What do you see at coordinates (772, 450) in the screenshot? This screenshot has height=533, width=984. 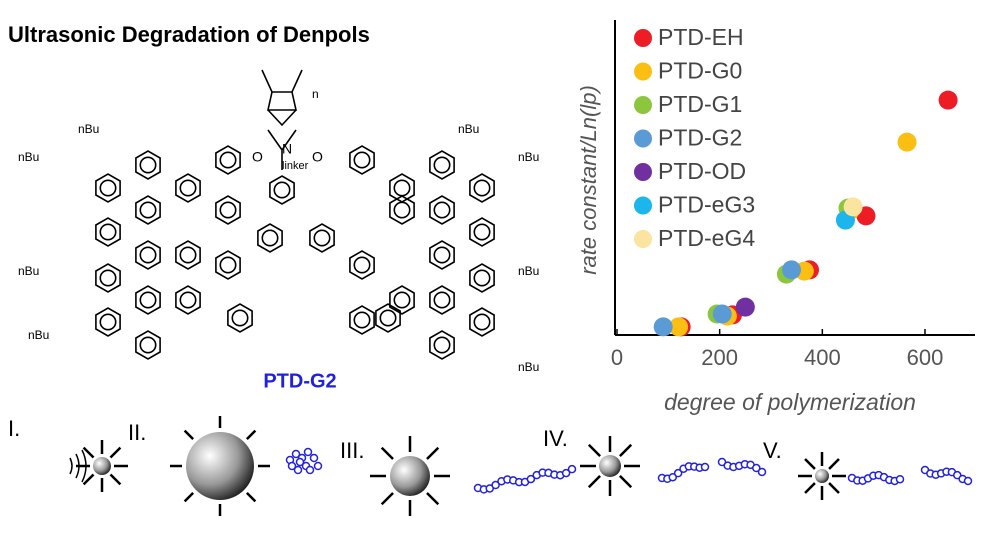 I see `stage-label: V.` at bounding box center [772, 450].